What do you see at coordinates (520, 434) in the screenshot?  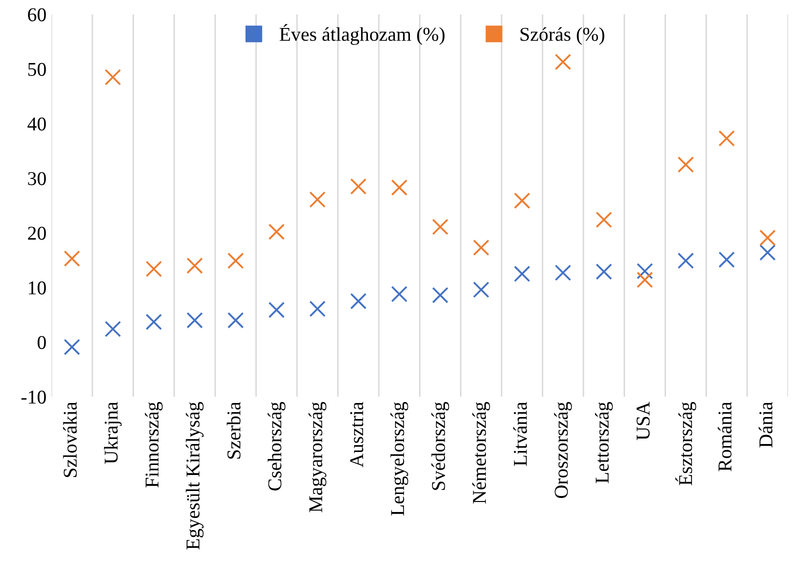 I see `x-tick-label: Litvánia` at bounding box center [520, 434].